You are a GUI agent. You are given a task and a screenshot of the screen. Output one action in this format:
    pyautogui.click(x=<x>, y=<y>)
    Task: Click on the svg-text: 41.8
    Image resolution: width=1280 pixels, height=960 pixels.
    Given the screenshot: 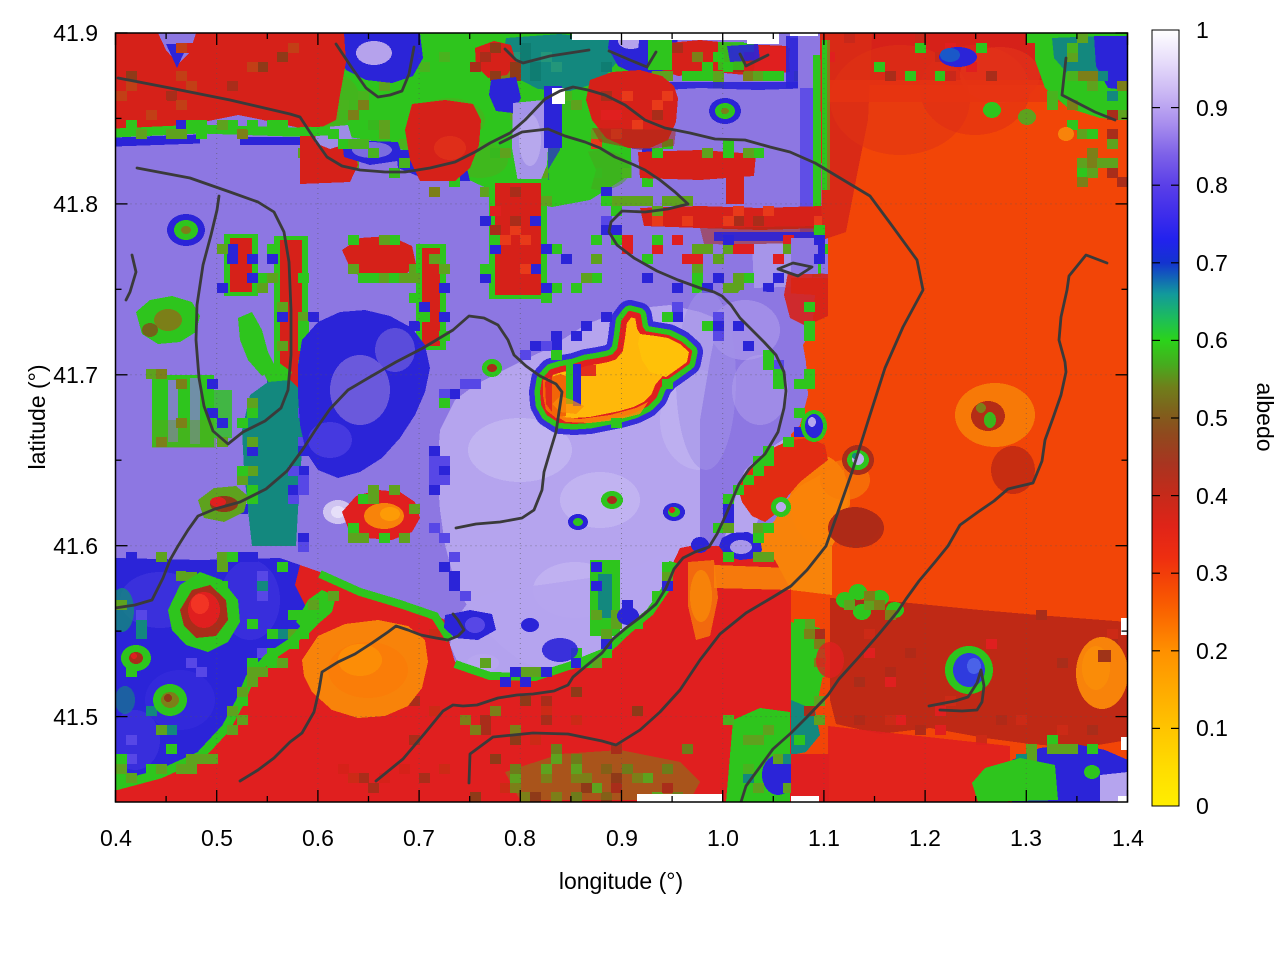 What is the action you would take?
    pyautogui.click(x=75, y=204)
    